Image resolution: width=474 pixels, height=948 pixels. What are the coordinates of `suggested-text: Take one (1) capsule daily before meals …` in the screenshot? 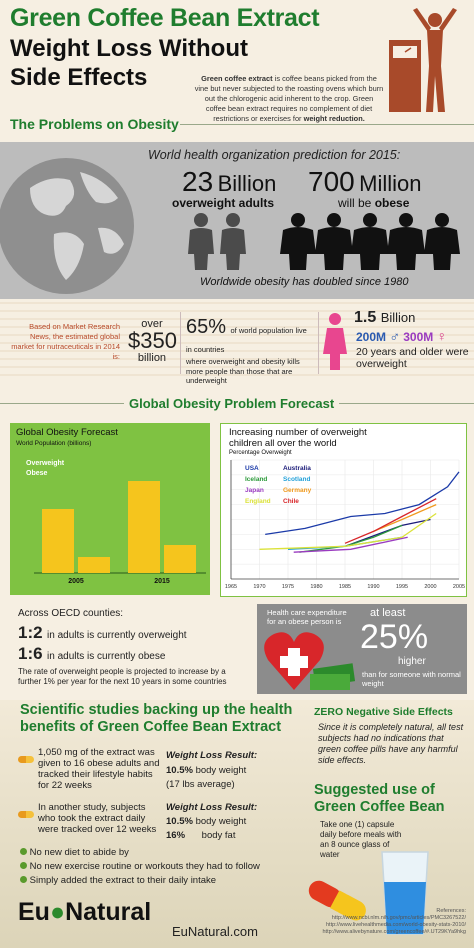 It's located at (361, 839).